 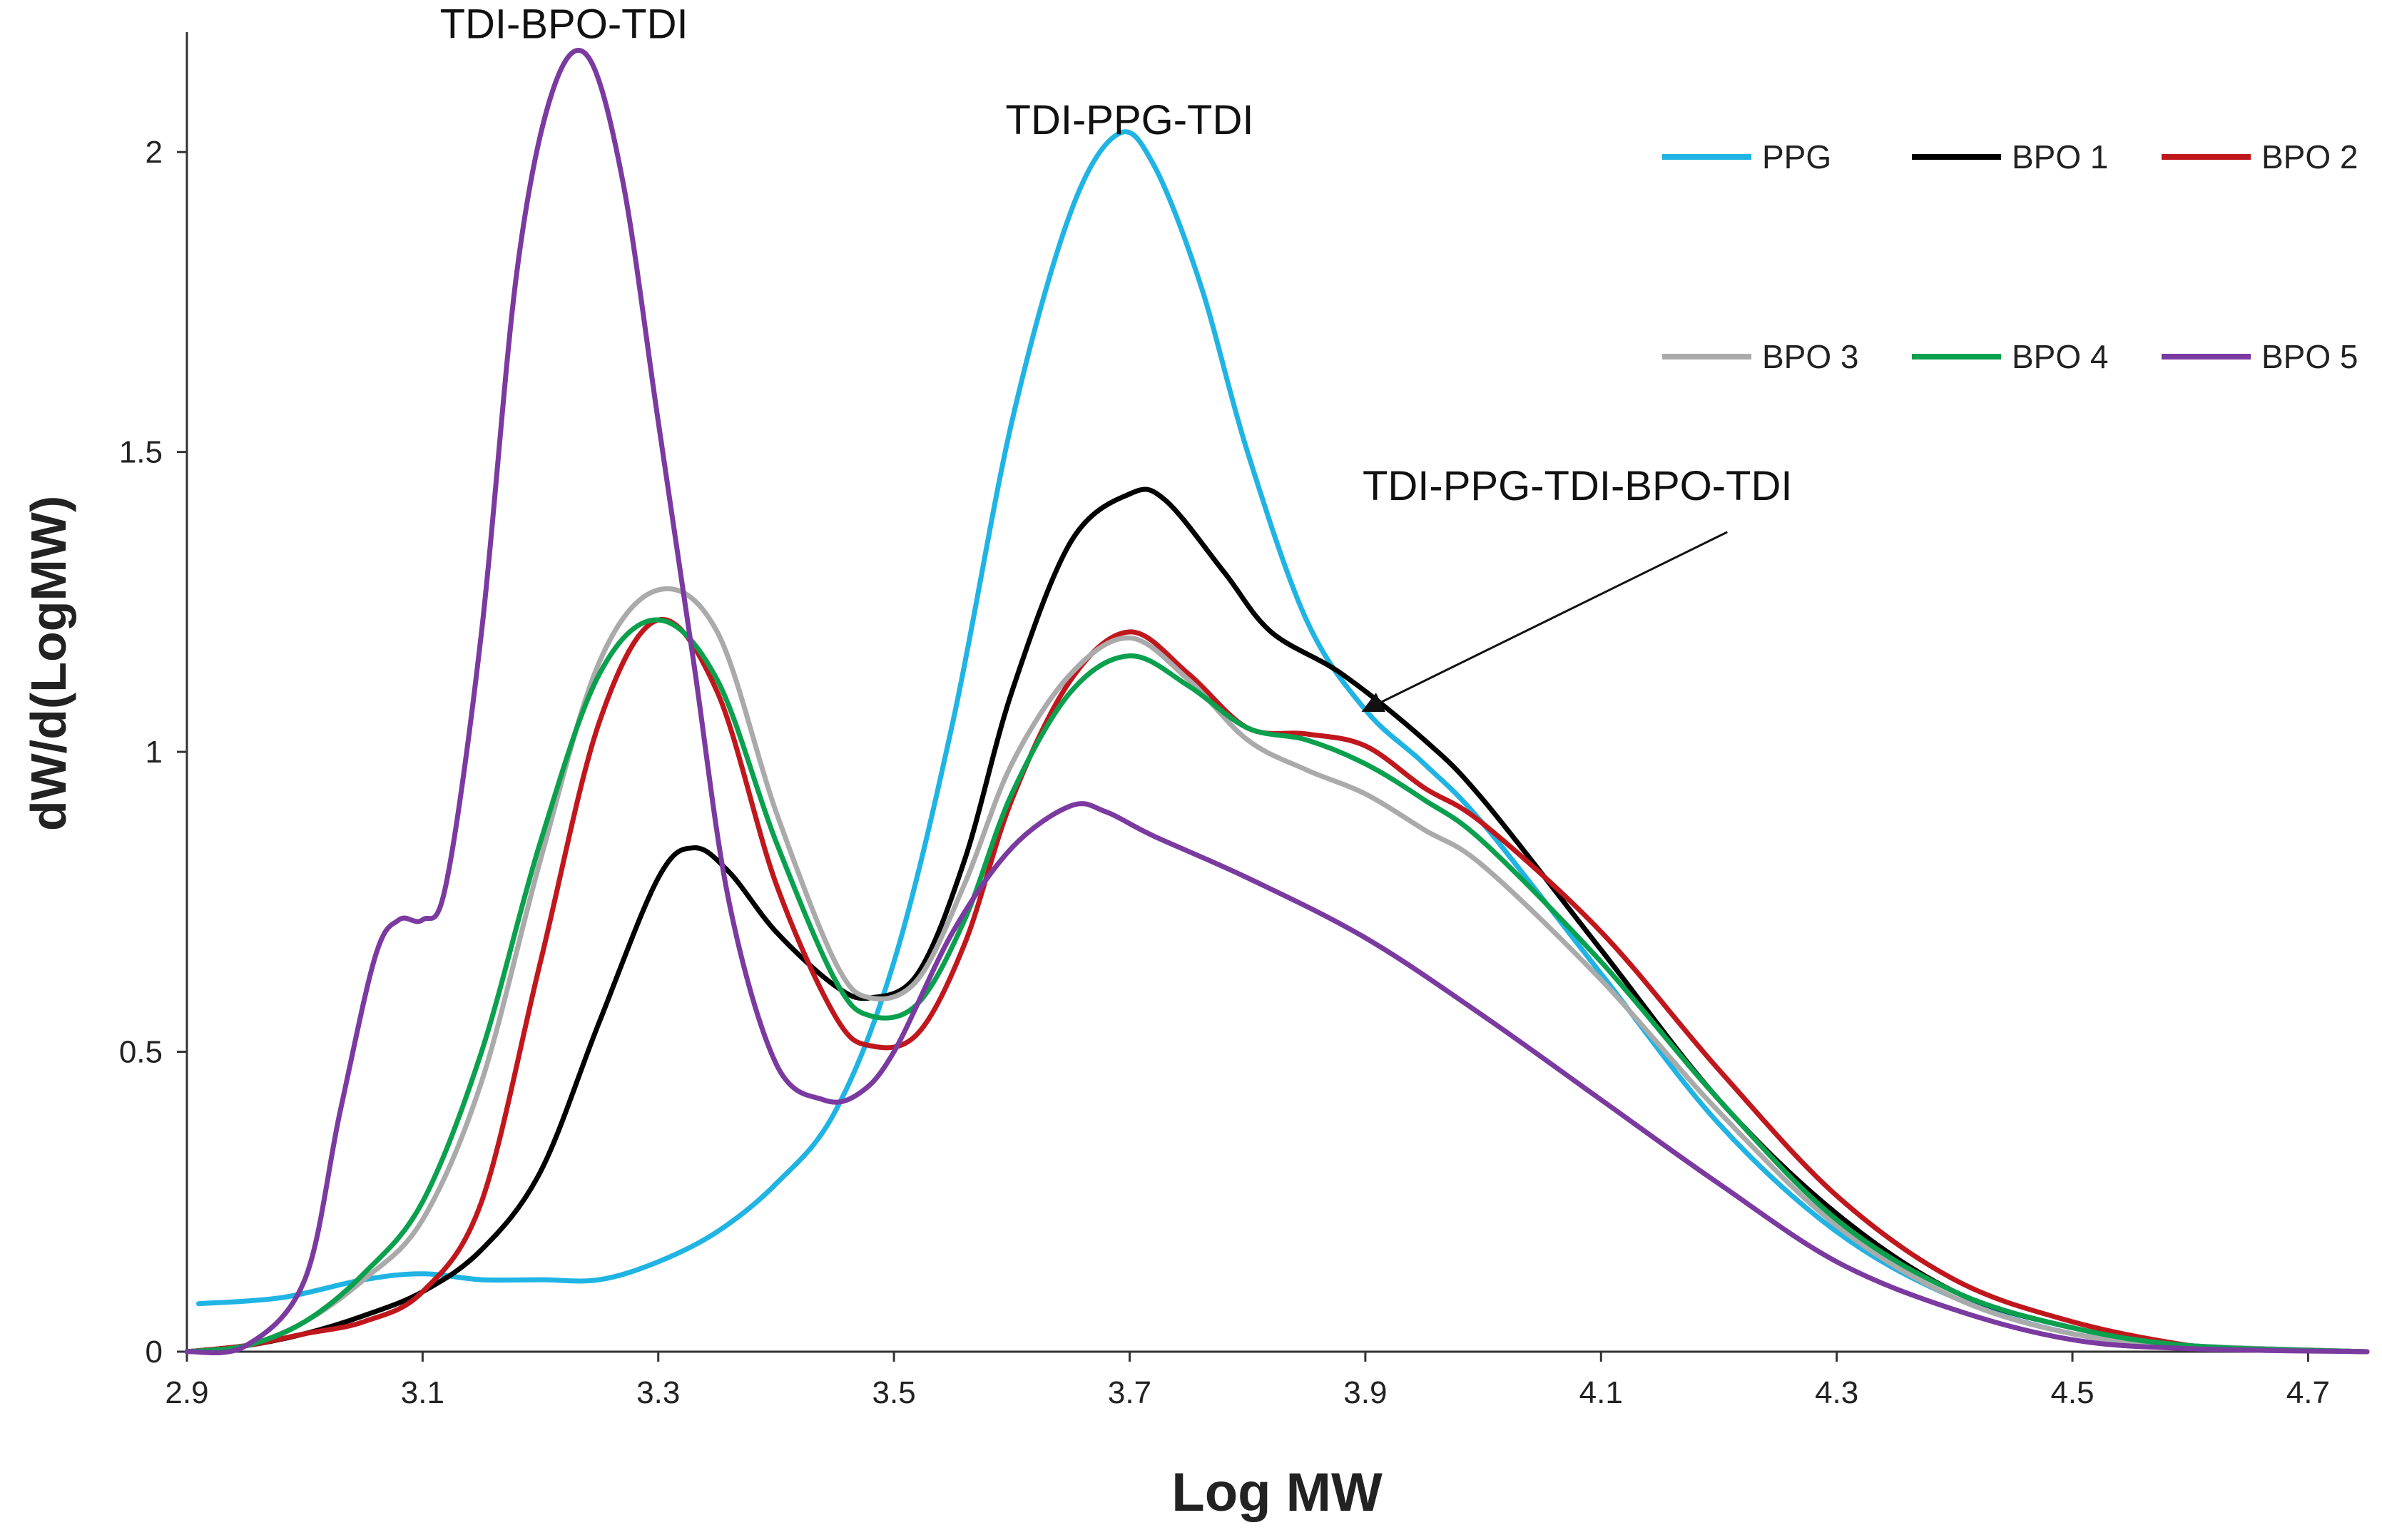 What do you see at coordinates (1797, 157) in the screenshot?
I see `legend-label-ppg: PPG` at bounding box center [1797, 157].